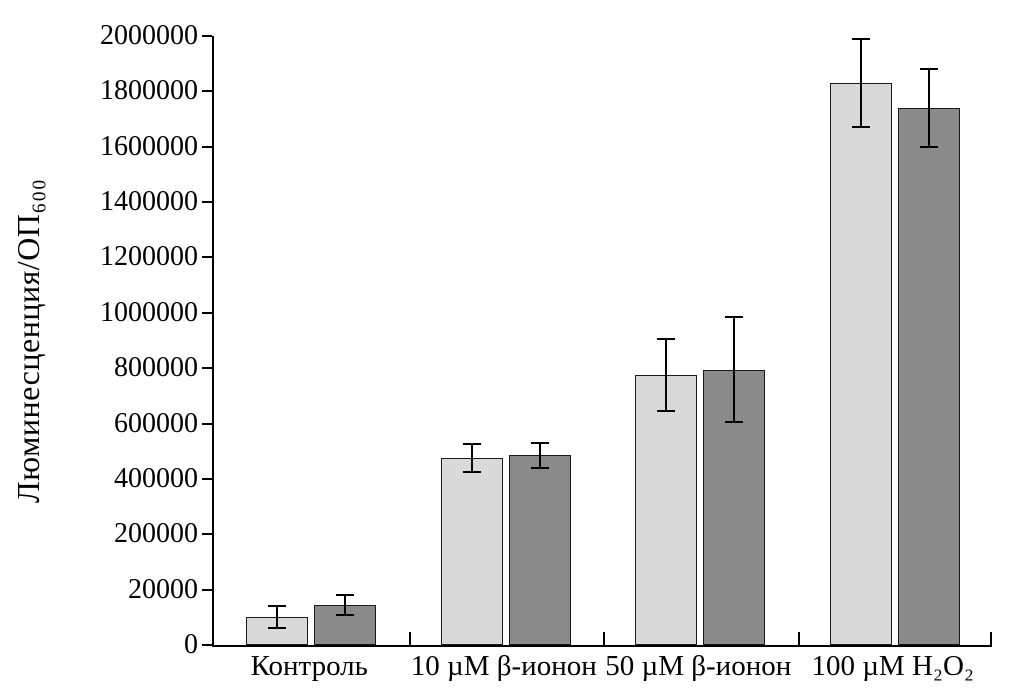 This screenshot has height=699, width=1010. I want to click on y-tick-label: 1400000, so click(149, 202).